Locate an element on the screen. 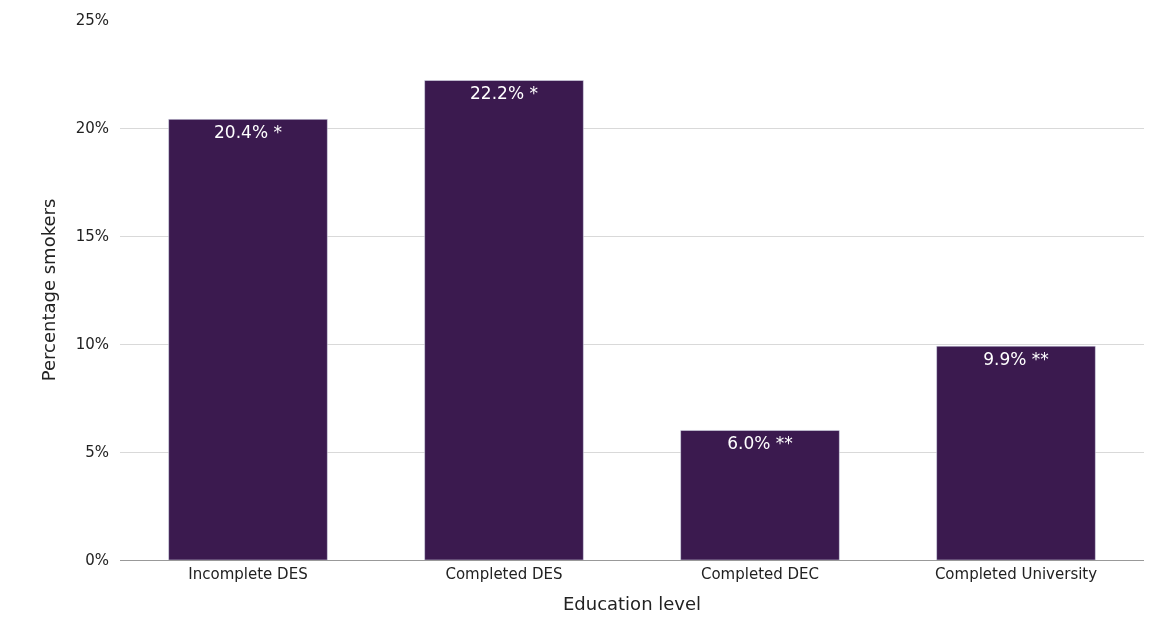 This screenshot has height=640, width=1154. data-label: 9.9% ** is located at coordinates (1016, 359).